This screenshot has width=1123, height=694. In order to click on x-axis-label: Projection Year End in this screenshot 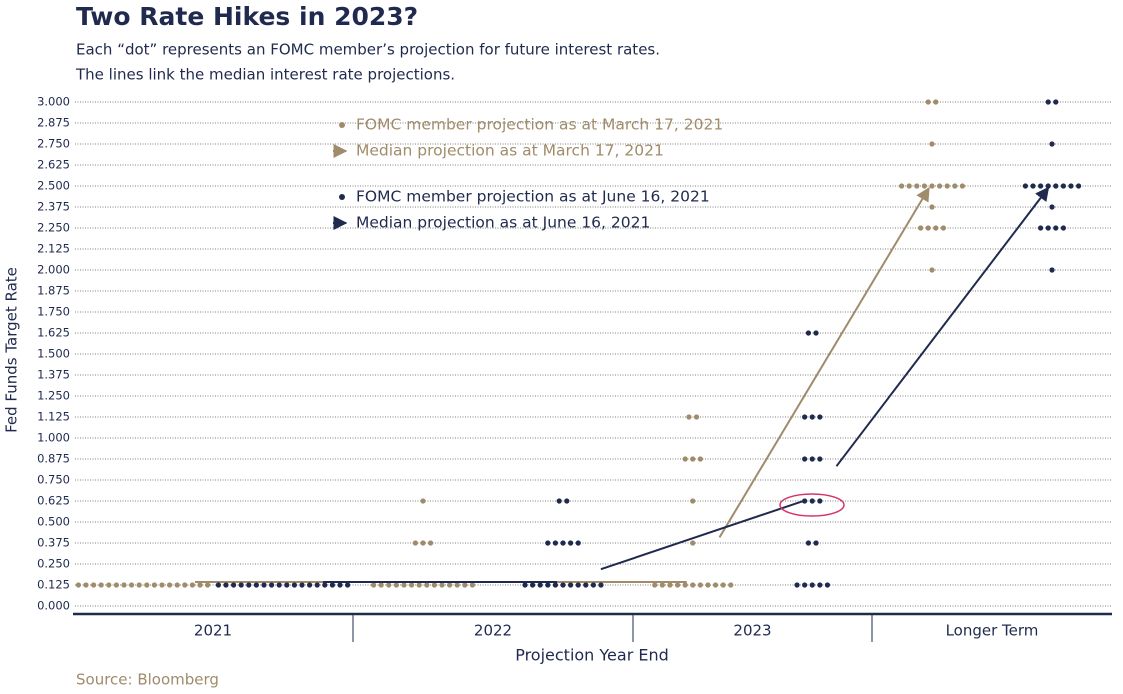, I will do `click(592, 655)`.